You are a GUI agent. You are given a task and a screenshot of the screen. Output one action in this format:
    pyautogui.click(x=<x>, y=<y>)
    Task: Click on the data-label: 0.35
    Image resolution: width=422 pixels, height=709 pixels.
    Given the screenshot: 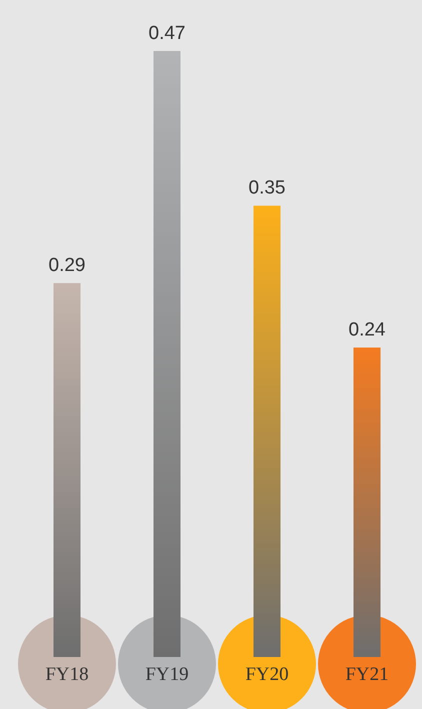 What is the action you would take?
    pyautogui.click(x=267, y=188)
    